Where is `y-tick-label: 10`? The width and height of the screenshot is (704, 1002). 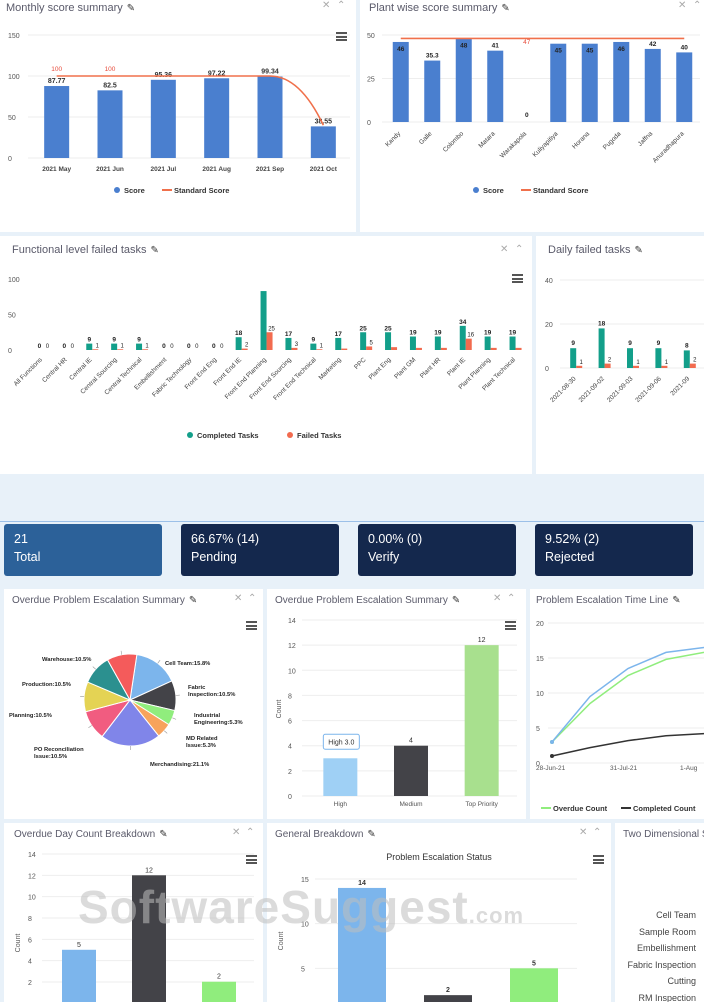
y-tick-label: 10 is located at coordinates (540, 694).